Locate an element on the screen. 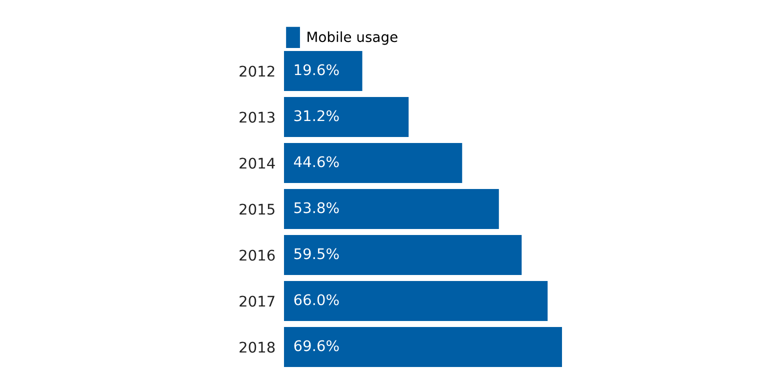 The height and width of the screenshot is (386, 767). y-tick-label: 2016 is located at coordinates (257, 255).